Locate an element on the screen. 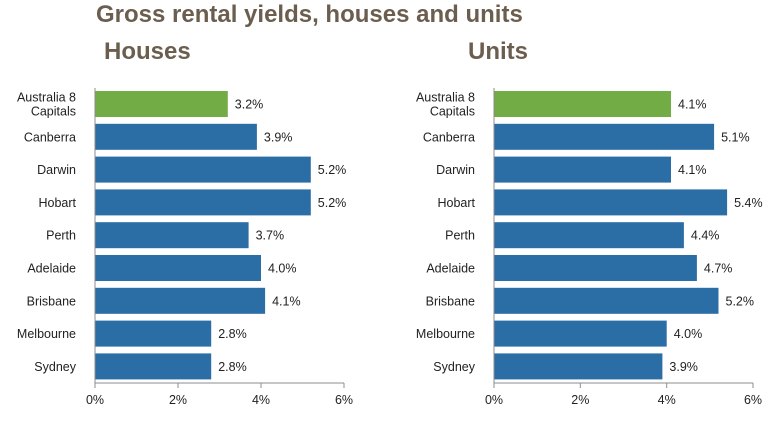 This screenshot has width=772, height=422. units-x-tick-label-2: 4% is located at coordinates (667, 400).